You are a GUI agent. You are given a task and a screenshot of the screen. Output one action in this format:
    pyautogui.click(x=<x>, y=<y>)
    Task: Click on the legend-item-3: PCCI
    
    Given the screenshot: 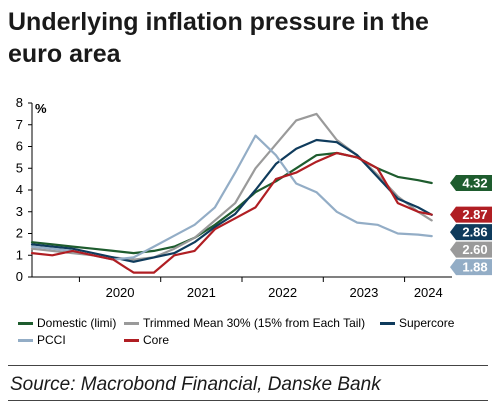 What is the action you would take?
    pyautogui.click(x=42, y=340)
    